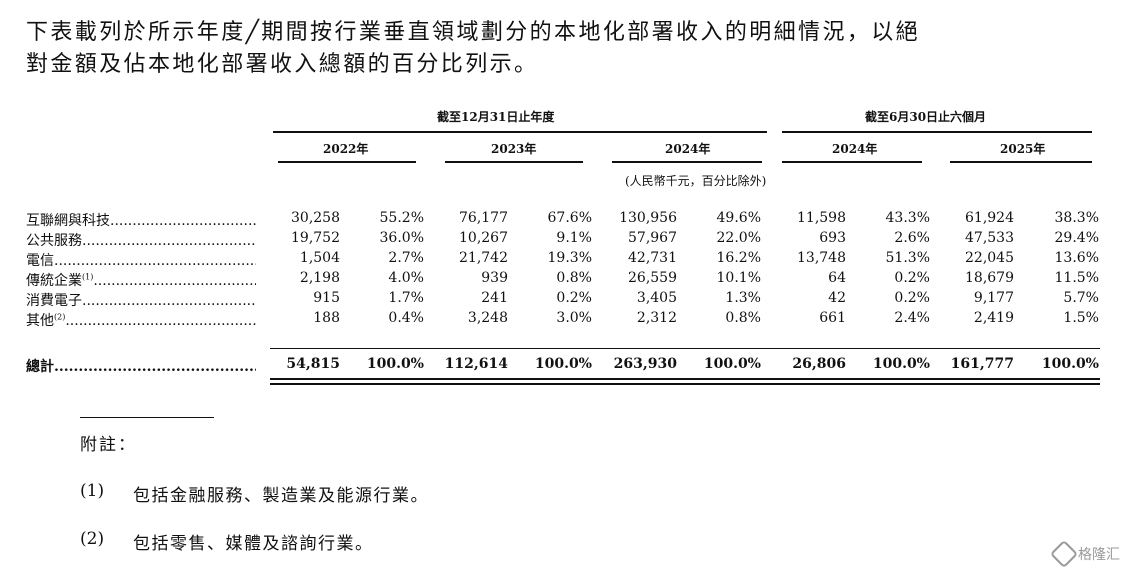 The height and width of the screenshot is (568, 1126). Describe the element at coordinates (1023, 149) in the screenshot. I see `year-header: 2025年` at that location.